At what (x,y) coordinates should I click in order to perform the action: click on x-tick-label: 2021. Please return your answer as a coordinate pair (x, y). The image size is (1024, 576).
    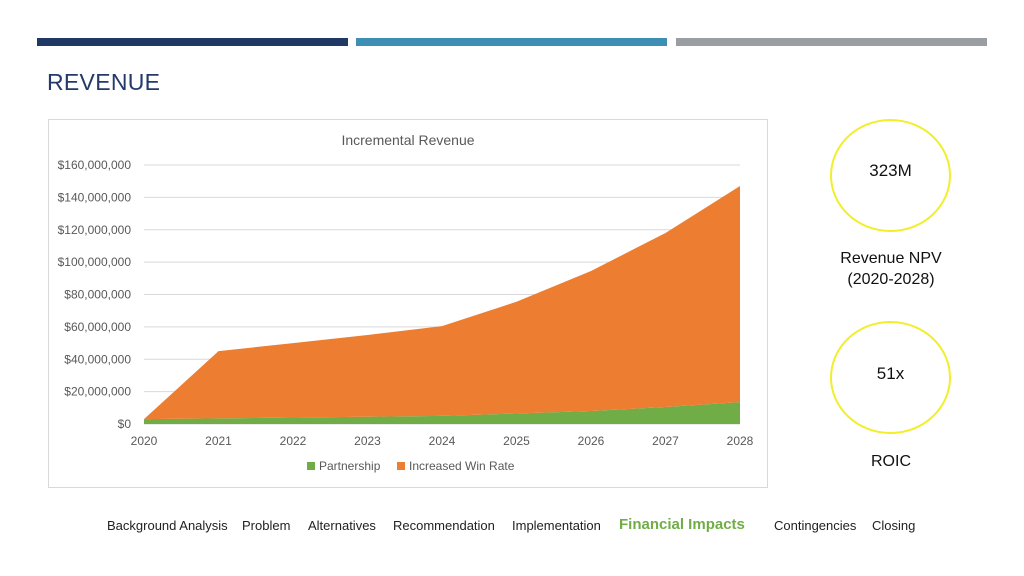
    Looking at the image, I should click on (218, 441).